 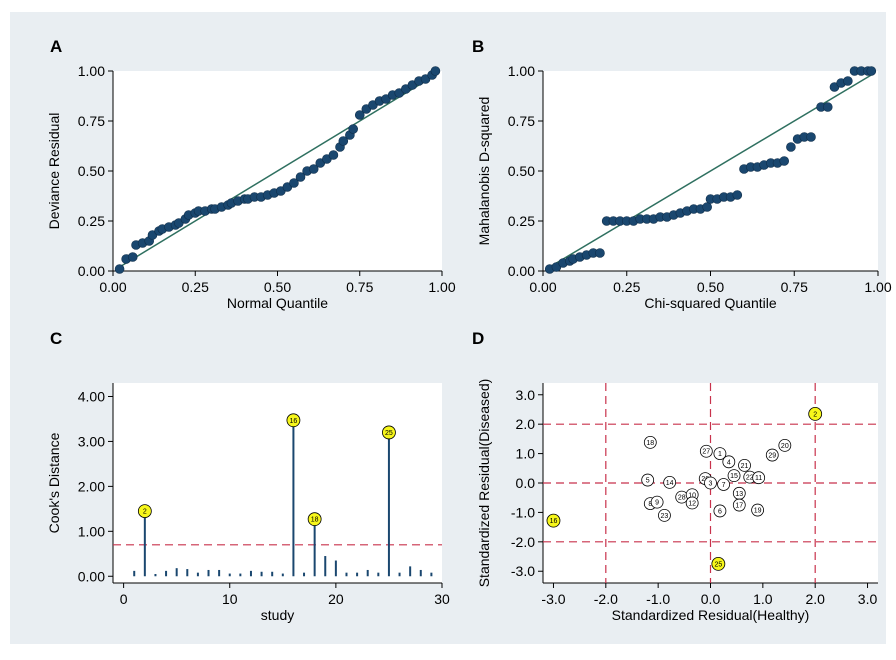 I want to click on reference-line-A, so click(x=277, y=171).